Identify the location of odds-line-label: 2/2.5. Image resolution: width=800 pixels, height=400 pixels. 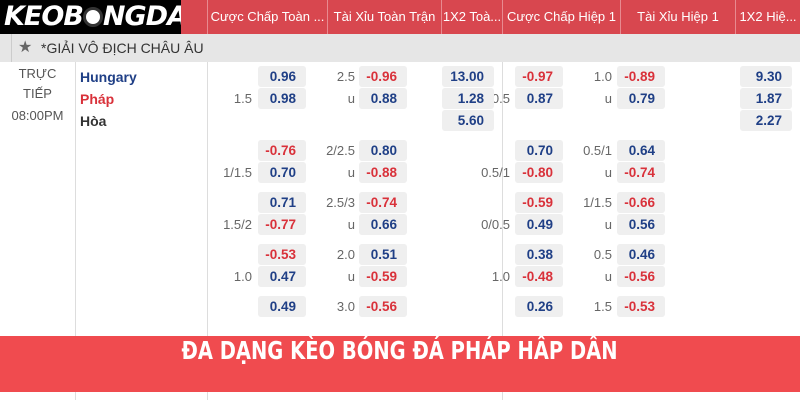
(340, 150).